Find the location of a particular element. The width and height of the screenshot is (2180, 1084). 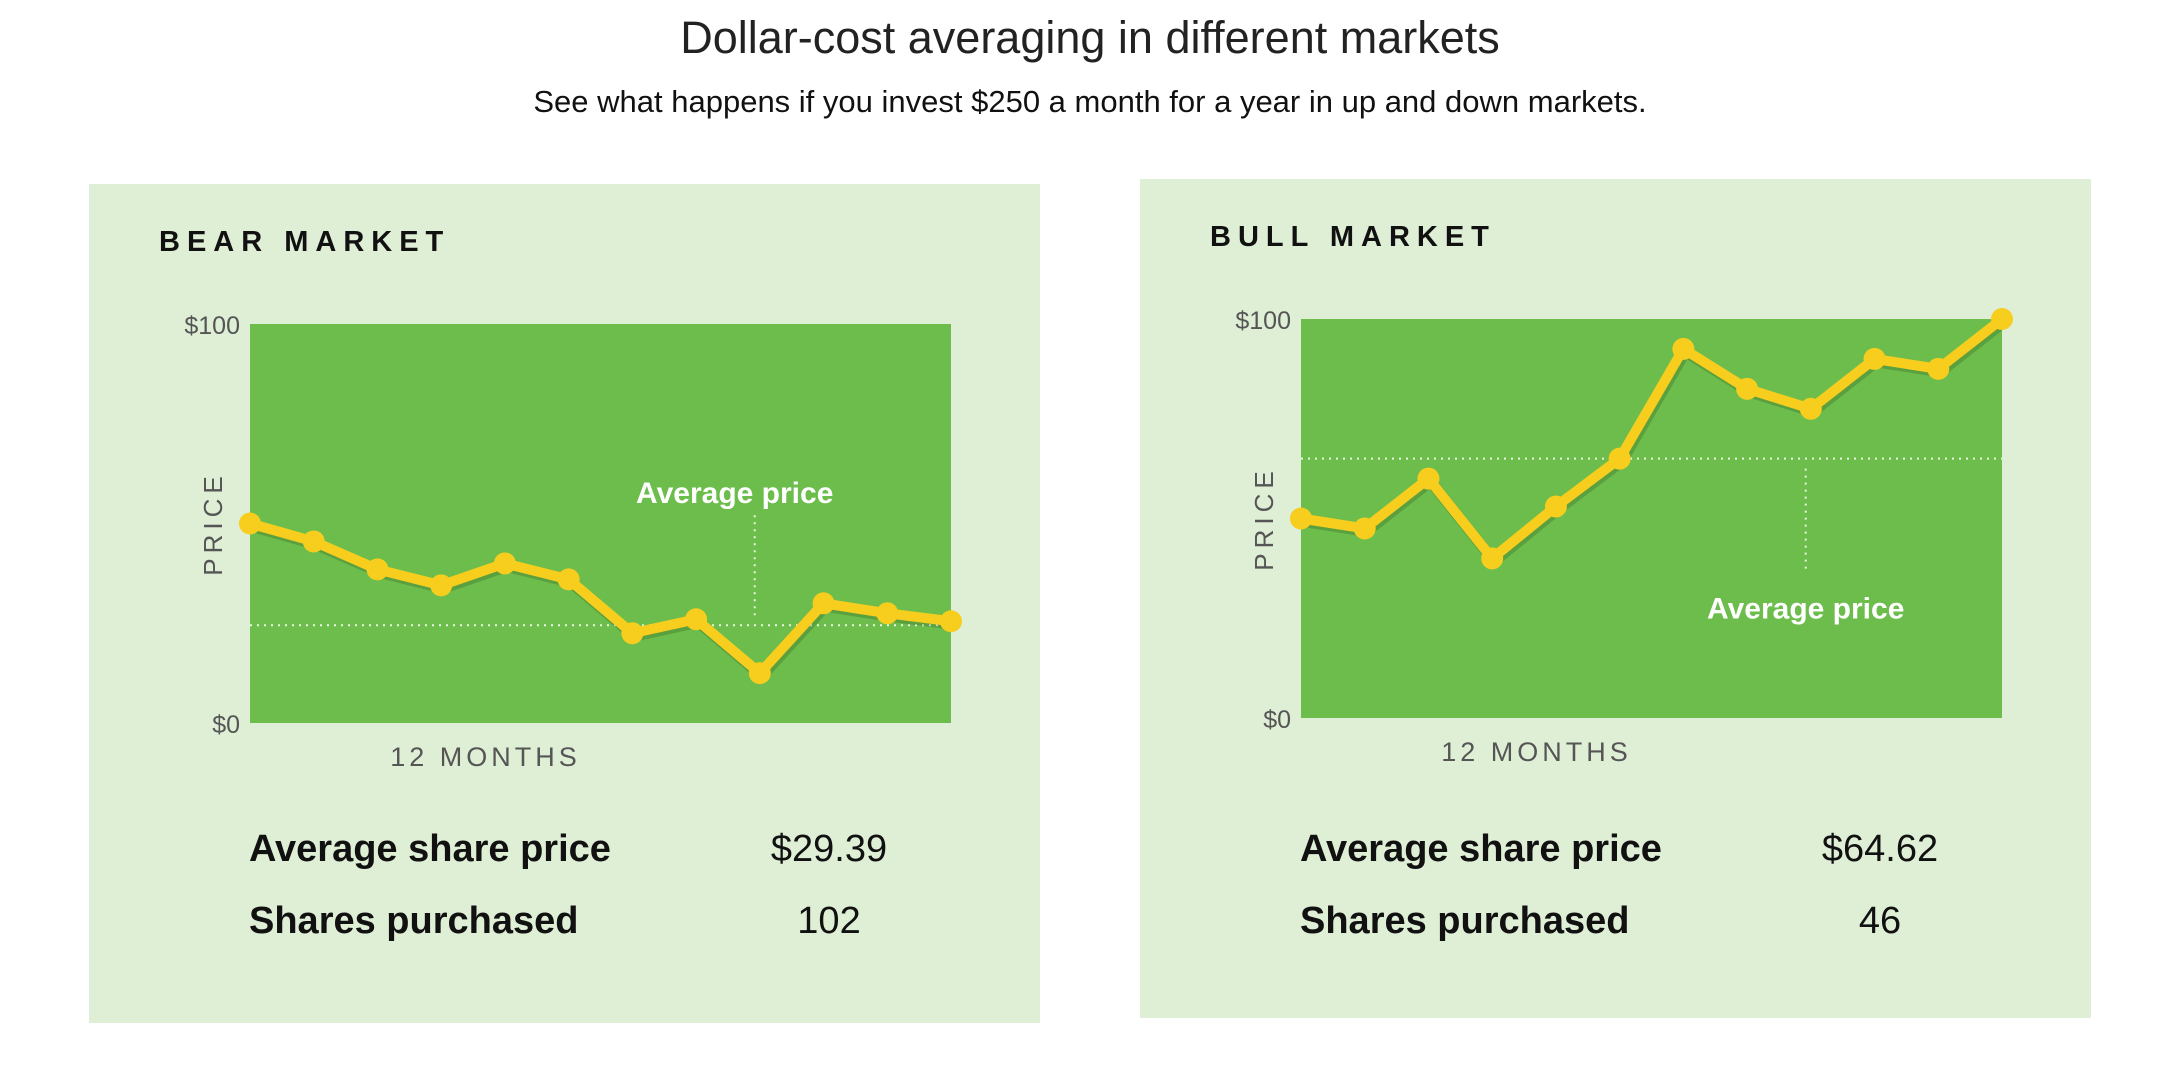

stat-value-shares: 46 is located at coordinates (1880, 921).